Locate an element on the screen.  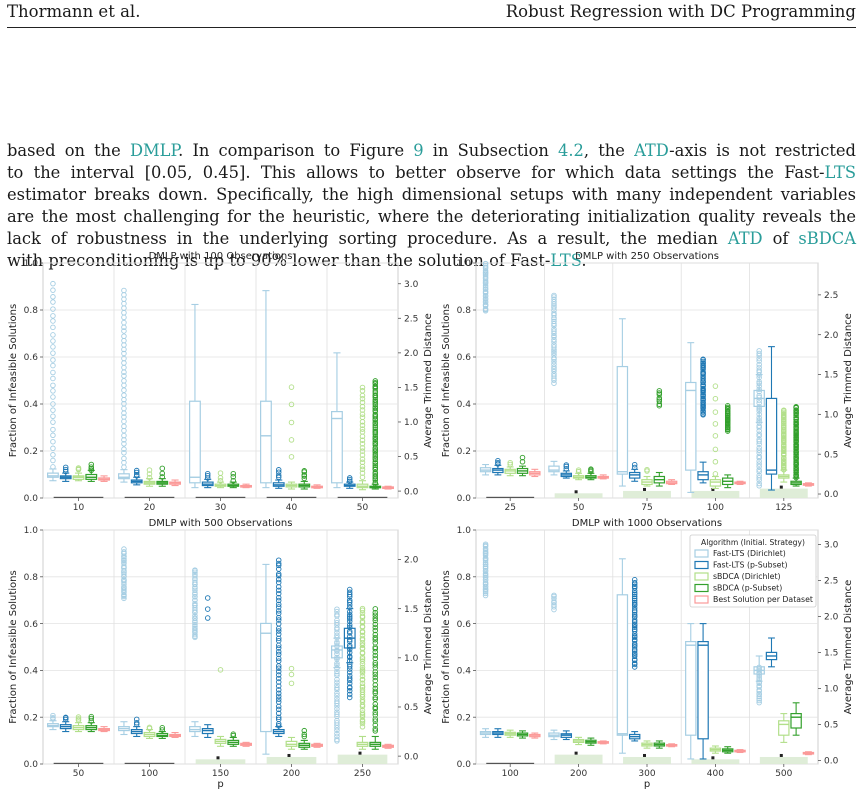
x-tick-label: 50 is located at coordinates (579, 508).